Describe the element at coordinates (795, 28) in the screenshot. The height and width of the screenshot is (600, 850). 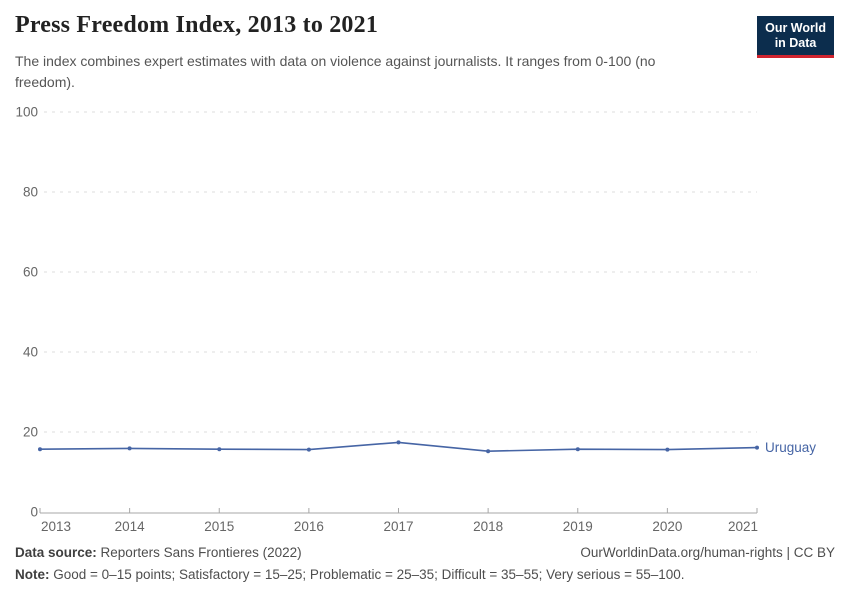
I see `owid-logo-line1: Our World` at that location.